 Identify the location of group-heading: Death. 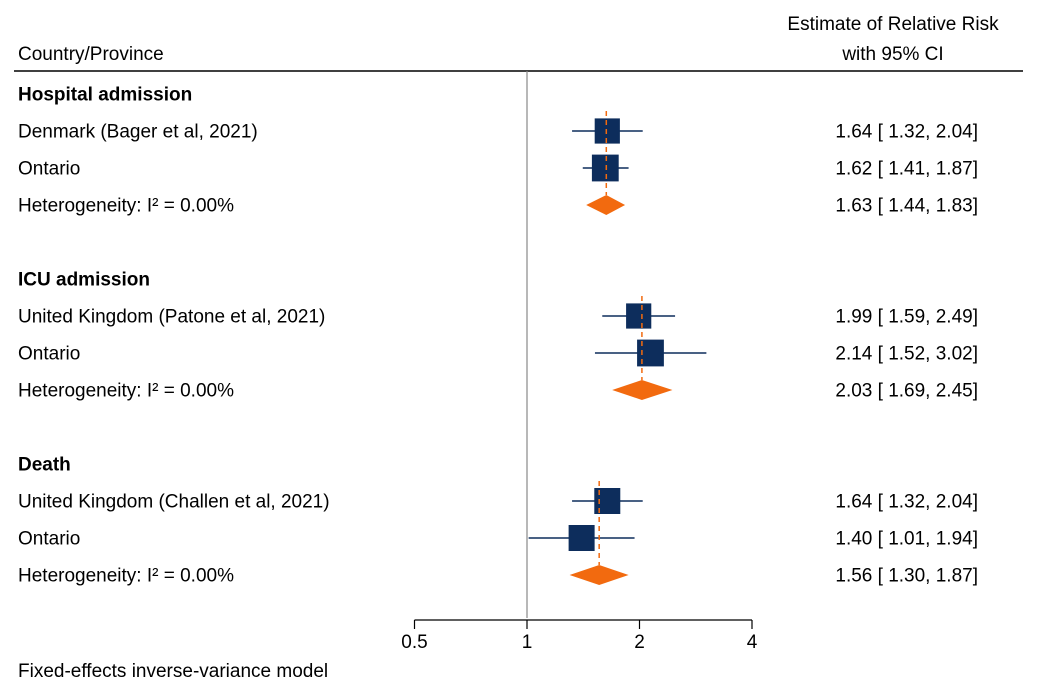
(44, 465).